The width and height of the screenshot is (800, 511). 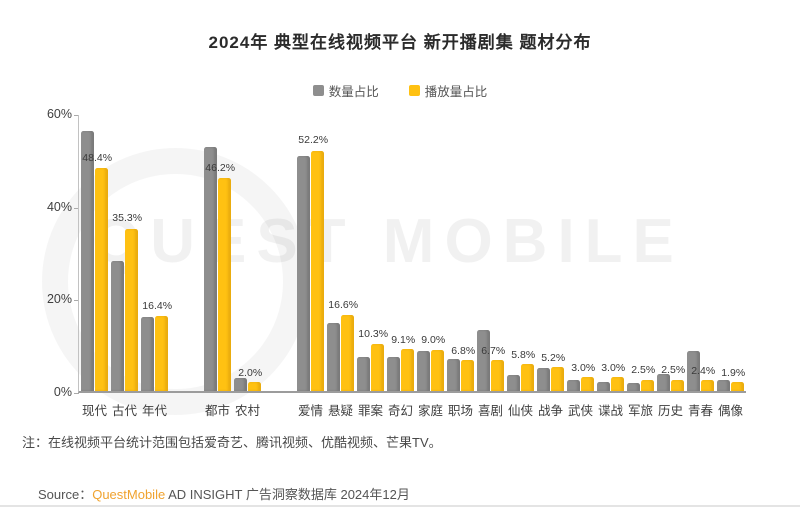 What do you see at coordinates (157, 306) in the screenshot?
I see `value-label: 16.4%` at bounding box center [157, 306].